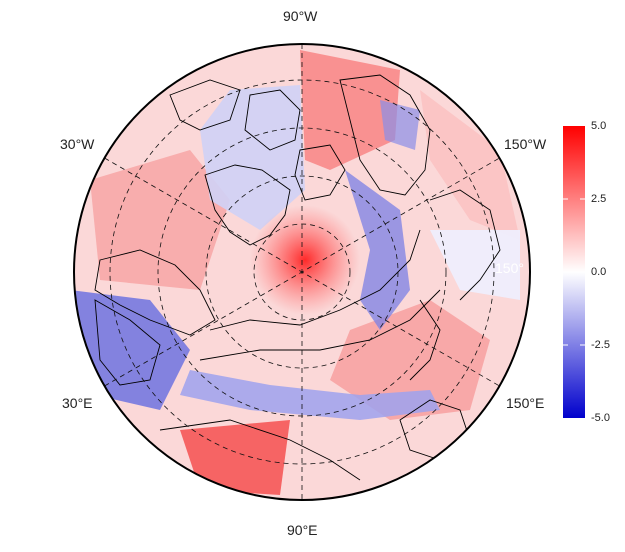  I want to click on label-90e: 90°E, so click(302, 530).